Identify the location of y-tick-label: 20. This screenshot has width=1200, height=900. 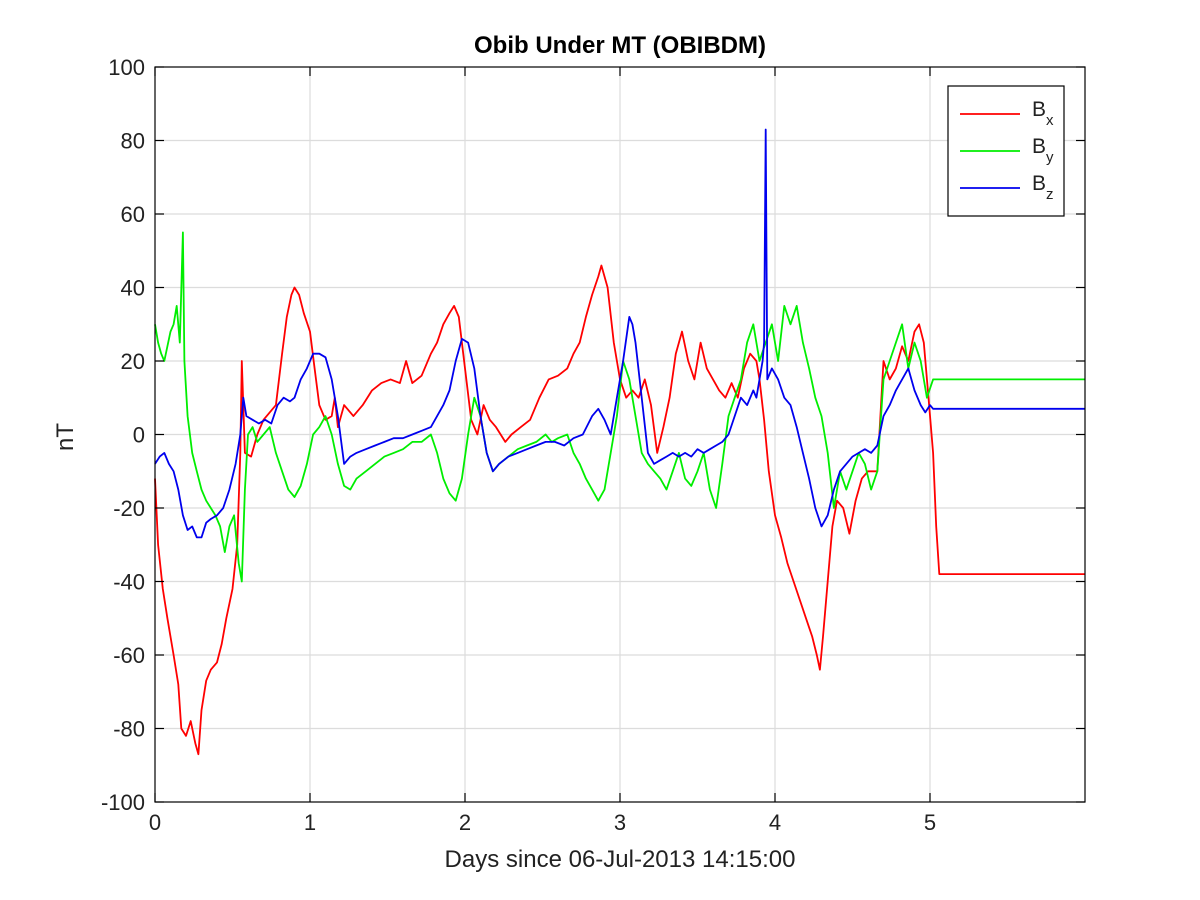
(133, 361).